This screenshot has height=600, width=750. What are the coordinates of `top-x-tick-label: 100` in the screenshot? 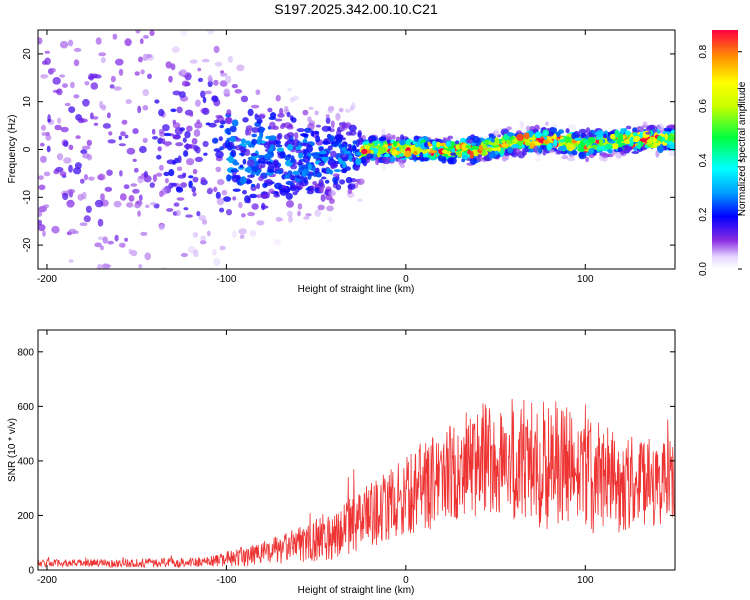 It's located at (585, 279).